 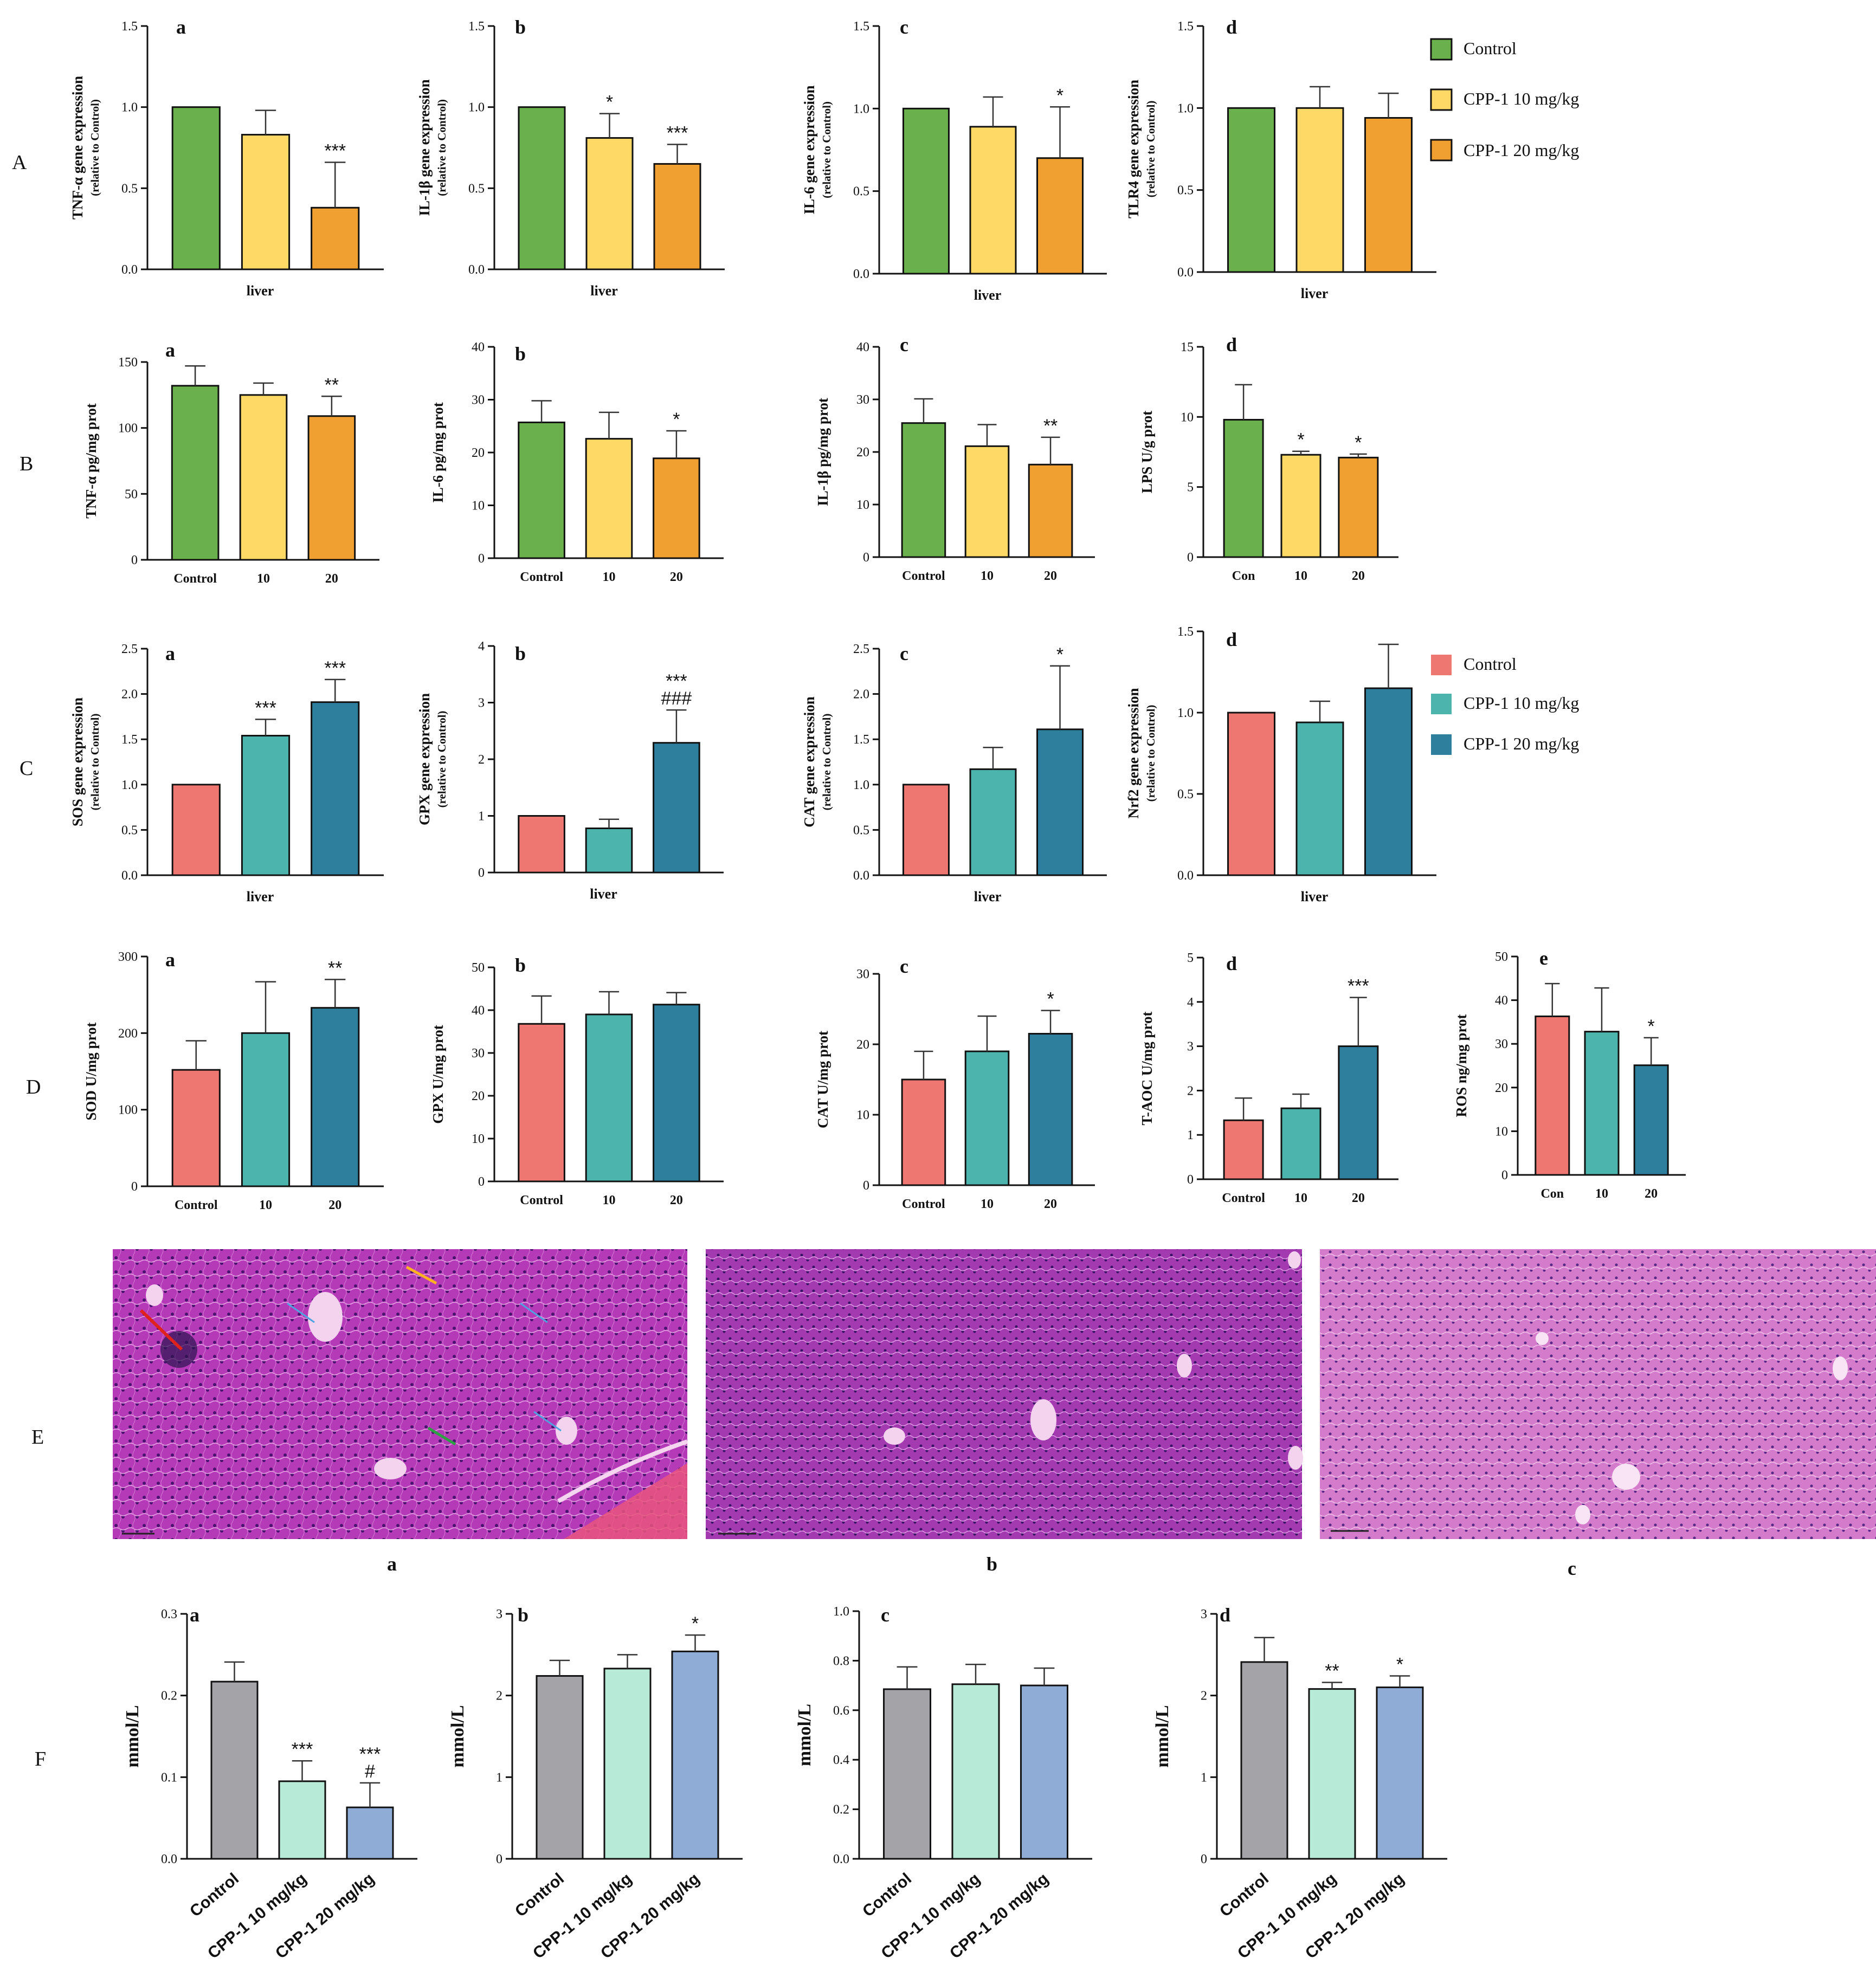 I want to click on chart-d-c: 0 10 20 30 c CAT U/mg prot Control 10 * 20, so click(x=955, y=1083).